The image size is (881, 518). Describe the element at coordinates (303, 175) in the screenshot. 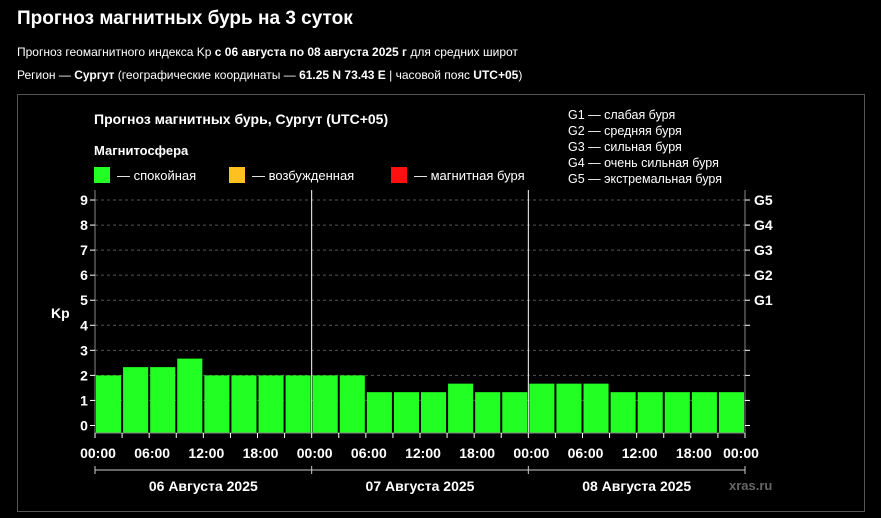

I see `legend-label: — возбужденная` at that location.